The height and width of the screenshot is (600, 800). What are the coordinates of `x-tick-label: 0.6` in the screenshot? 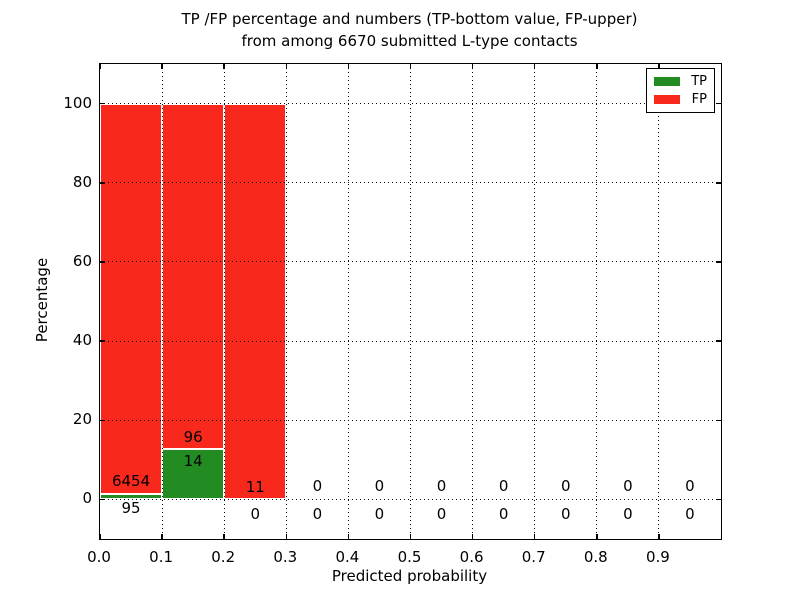 It's located at (471, 557).